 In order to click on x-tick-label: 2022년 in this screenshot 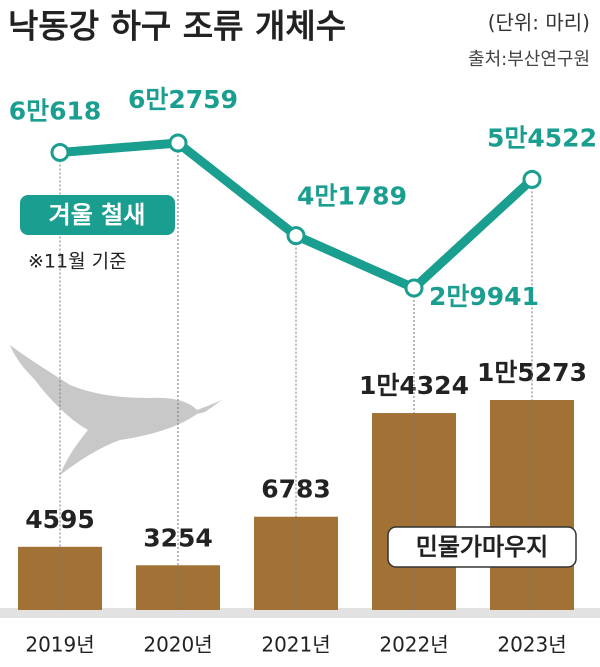, I will do `click(413, 645)`.